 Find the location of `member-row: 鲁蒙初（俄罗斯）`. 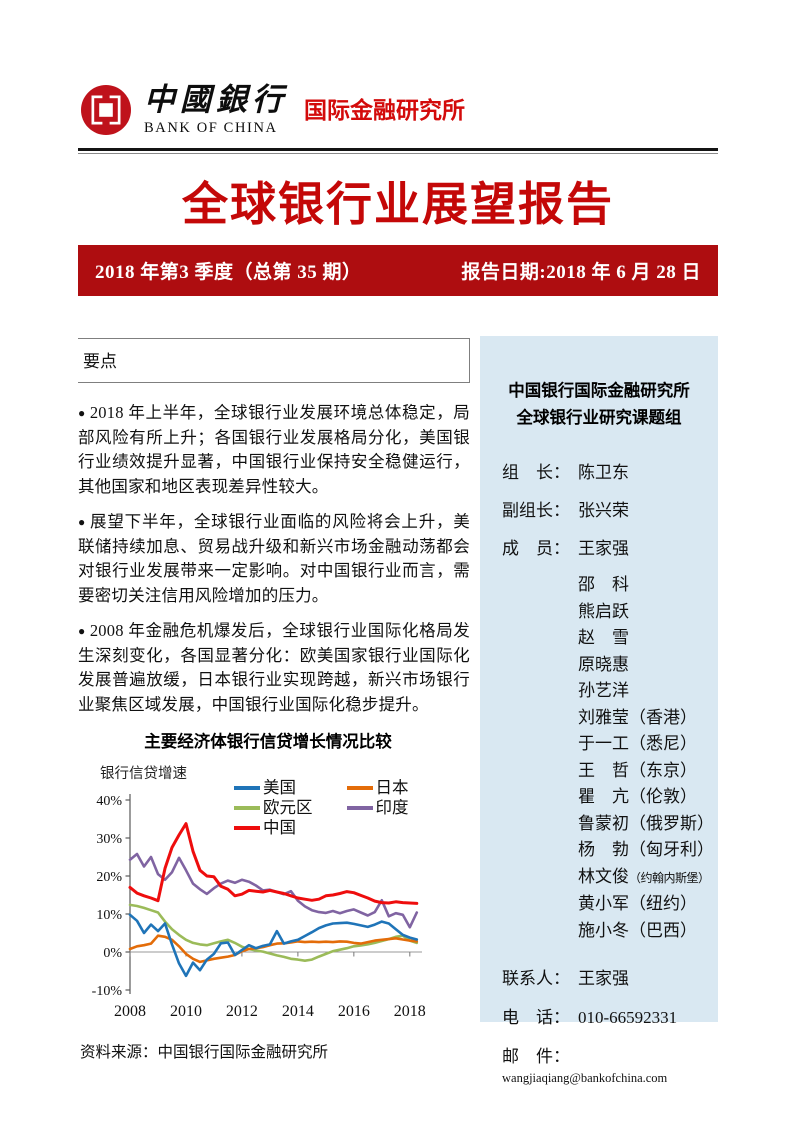

member-row: 鲁蒙初（俄罗斯） is located at coordinates (648, 824).